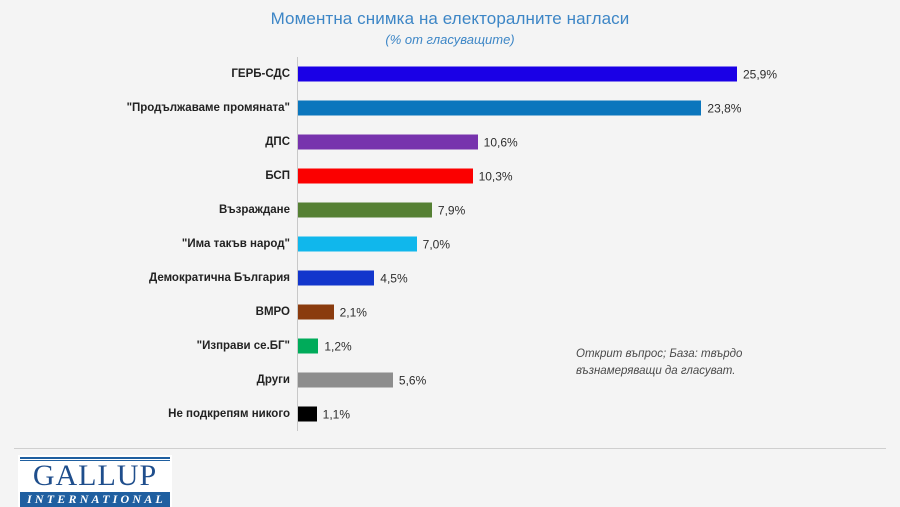 This screenshot has height=507, width=900. I want to click on bar-value-label: 4,5%, so click(394, 278).